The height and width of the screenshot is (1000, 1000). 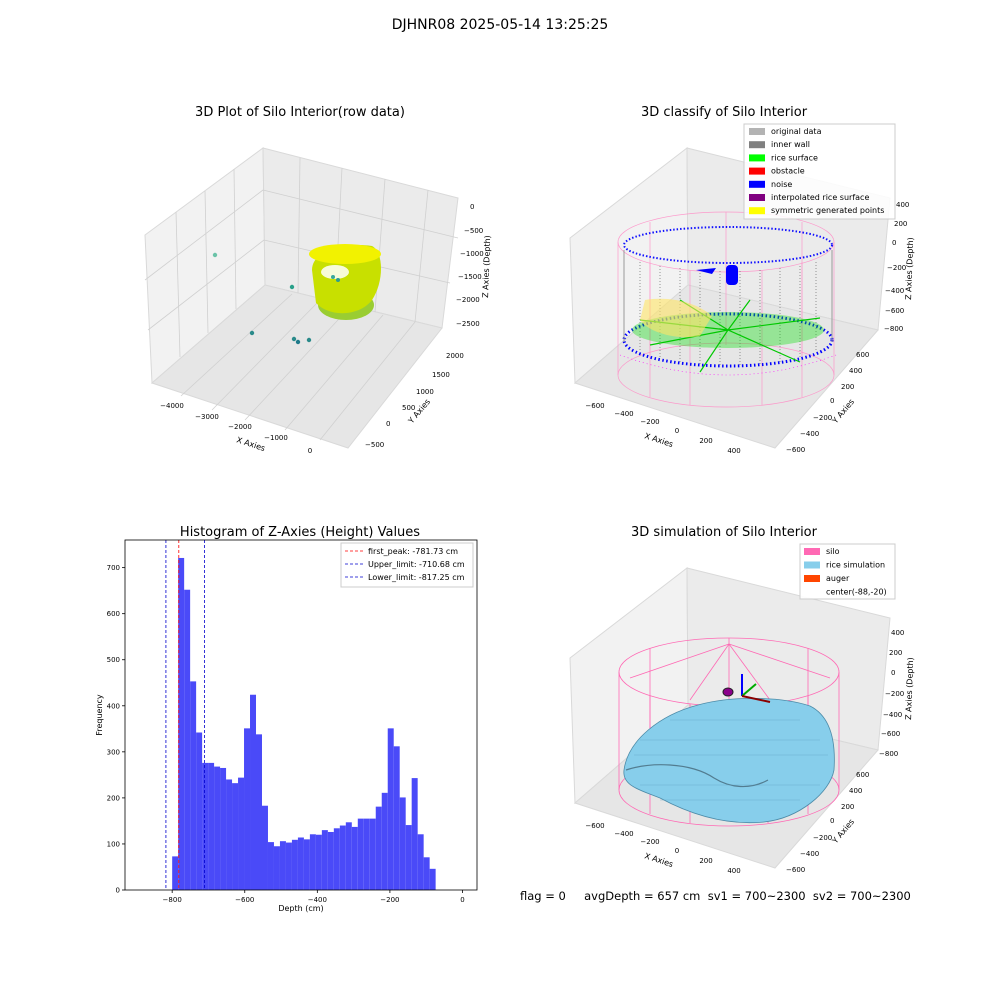 What do you see at coordinates (335, 272) in the screenshot?
I see `raw-cloud-hole` at bounding box center [335, 272].